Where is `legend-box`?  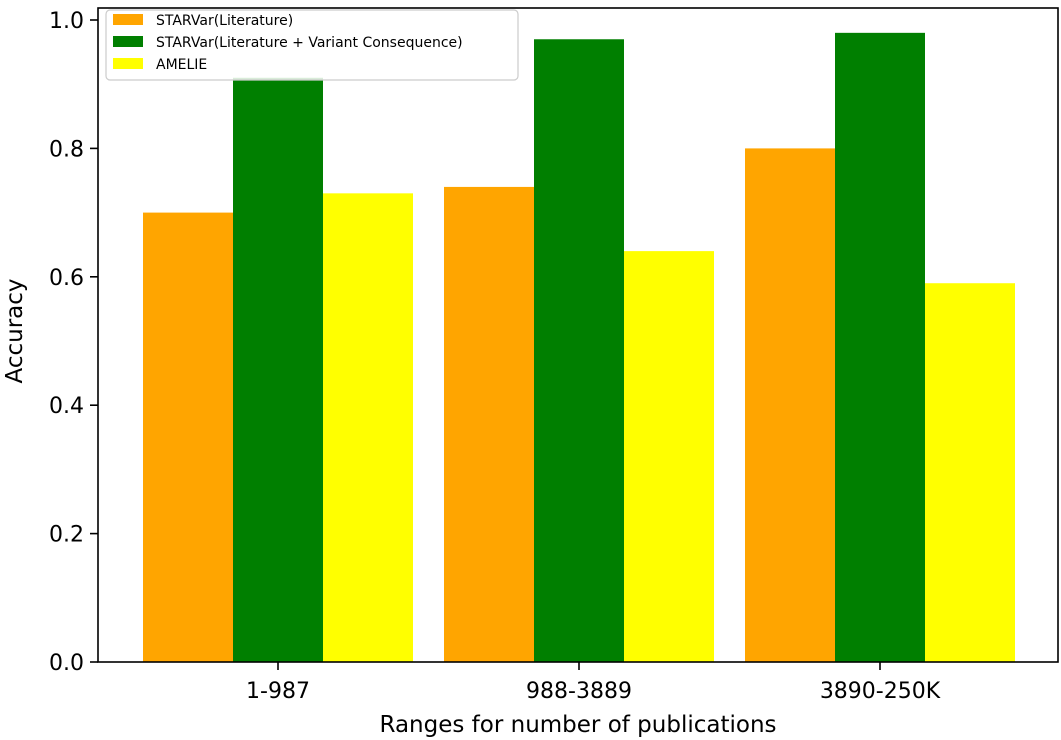 legend-box is located at coordinates (312, 45).